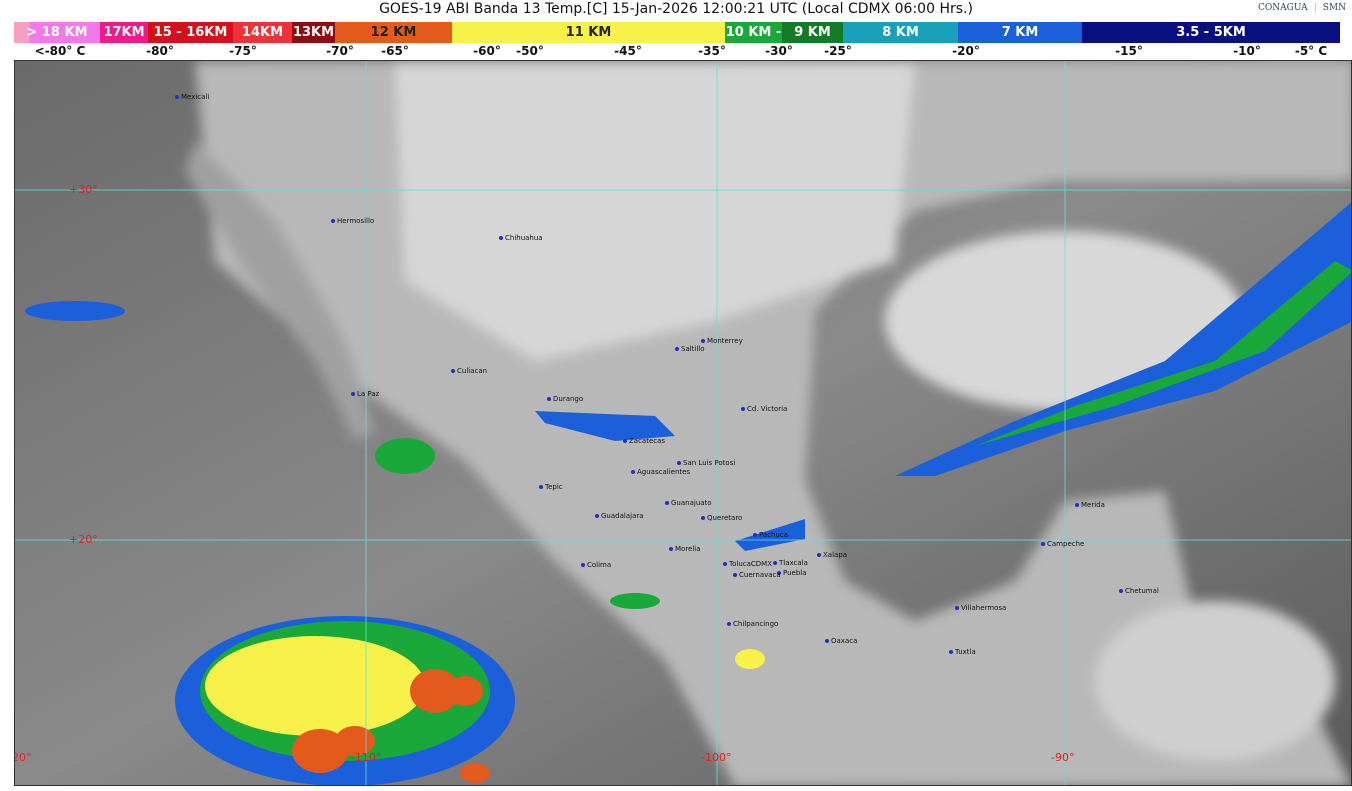  What do you see at coordinates (757, 575) in the screenshot?
I see `city-label: Cuernavaca` at bounding box center [757, 575].